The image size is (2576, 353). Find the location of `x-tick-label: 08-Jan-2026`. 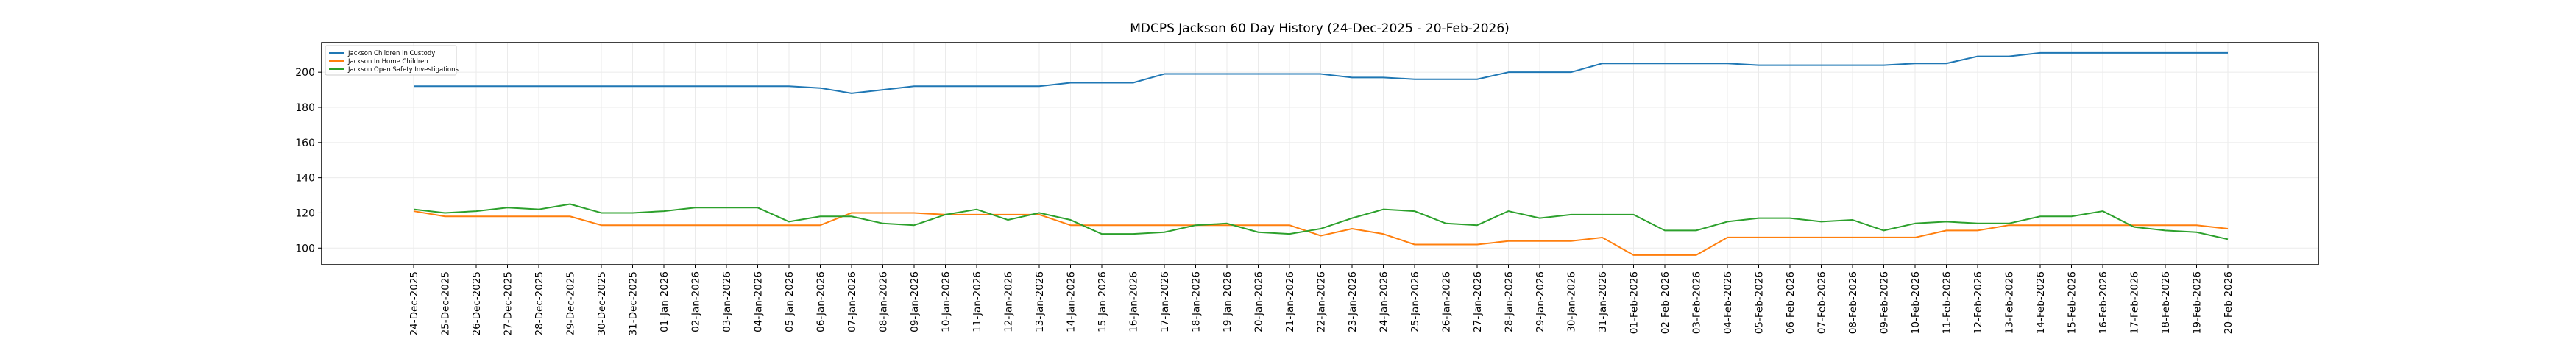

x-tick-label: 08-Jan-2026 is located at coordinates (884, 301).